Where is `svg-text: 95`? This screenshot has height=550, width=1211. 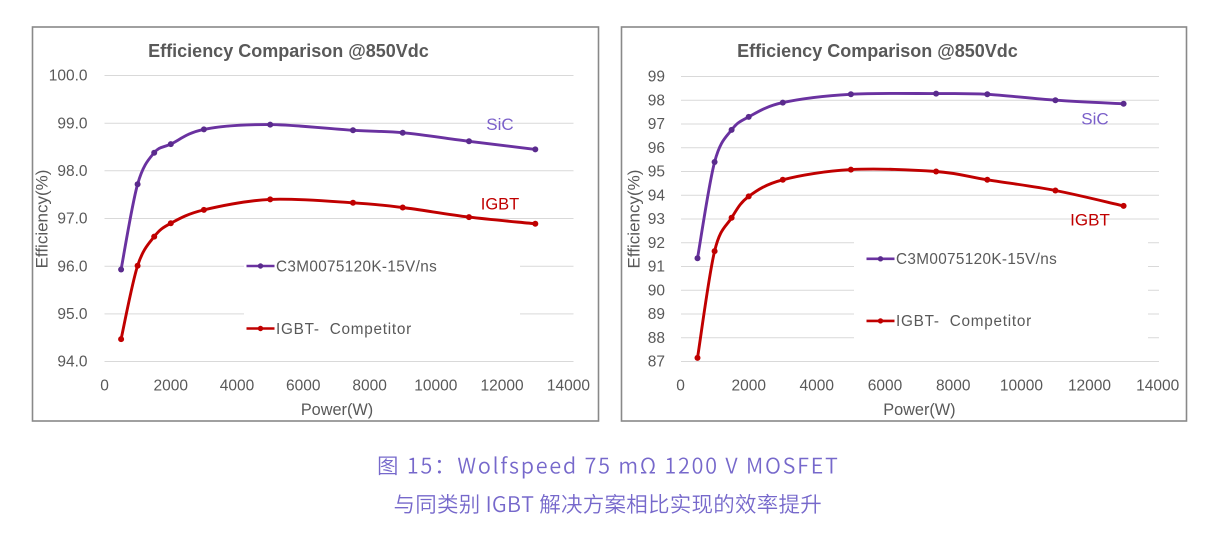 svg-text: 95 is located at coordinates (656, 172).